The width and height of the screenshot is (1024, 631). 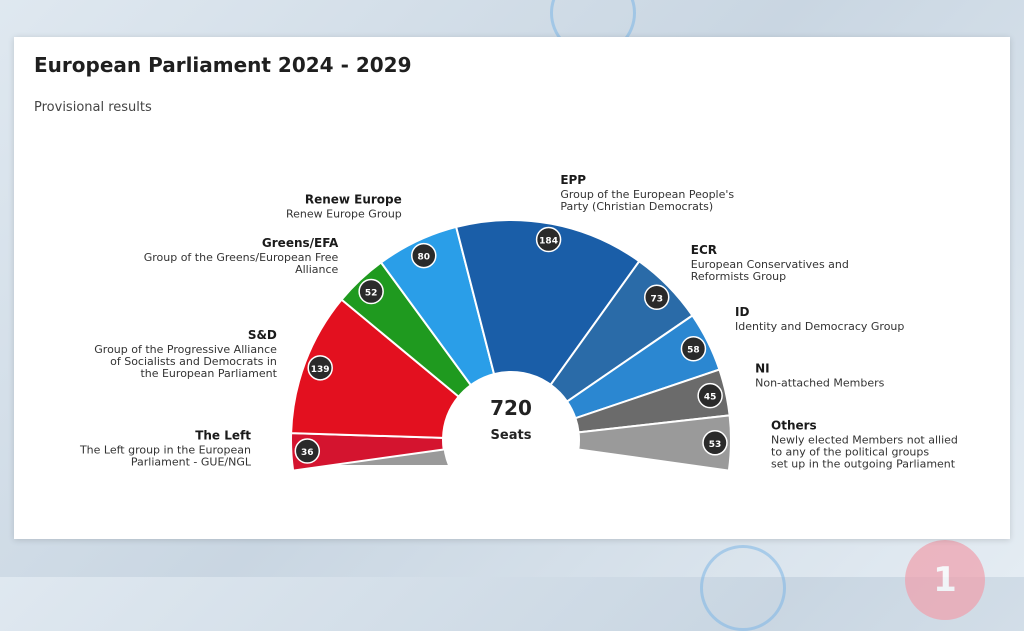 I want to click on chart-subtitle: Provisional results, so click(x=93, y=107).